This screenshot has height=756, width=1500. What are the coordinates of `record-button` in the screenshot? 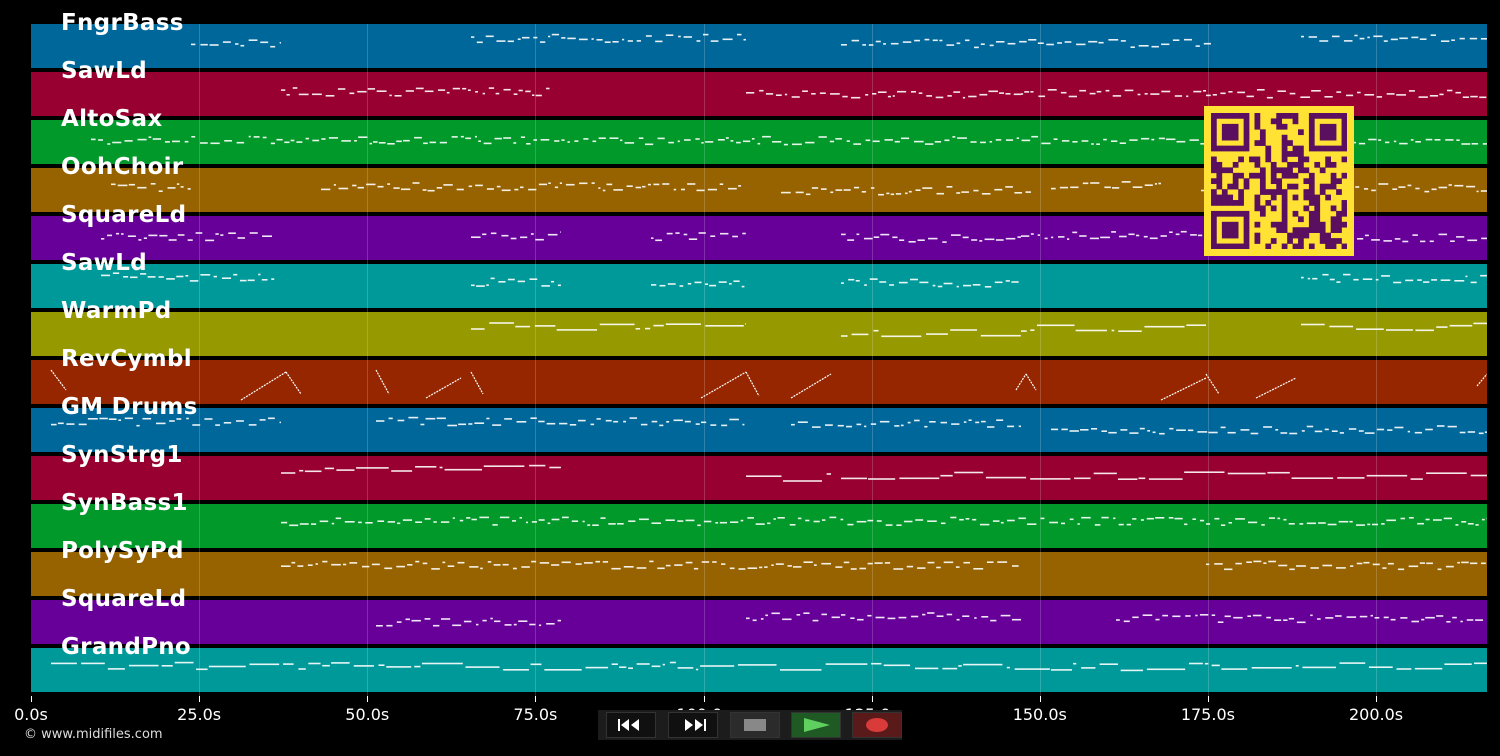 It's located at (877, 725).